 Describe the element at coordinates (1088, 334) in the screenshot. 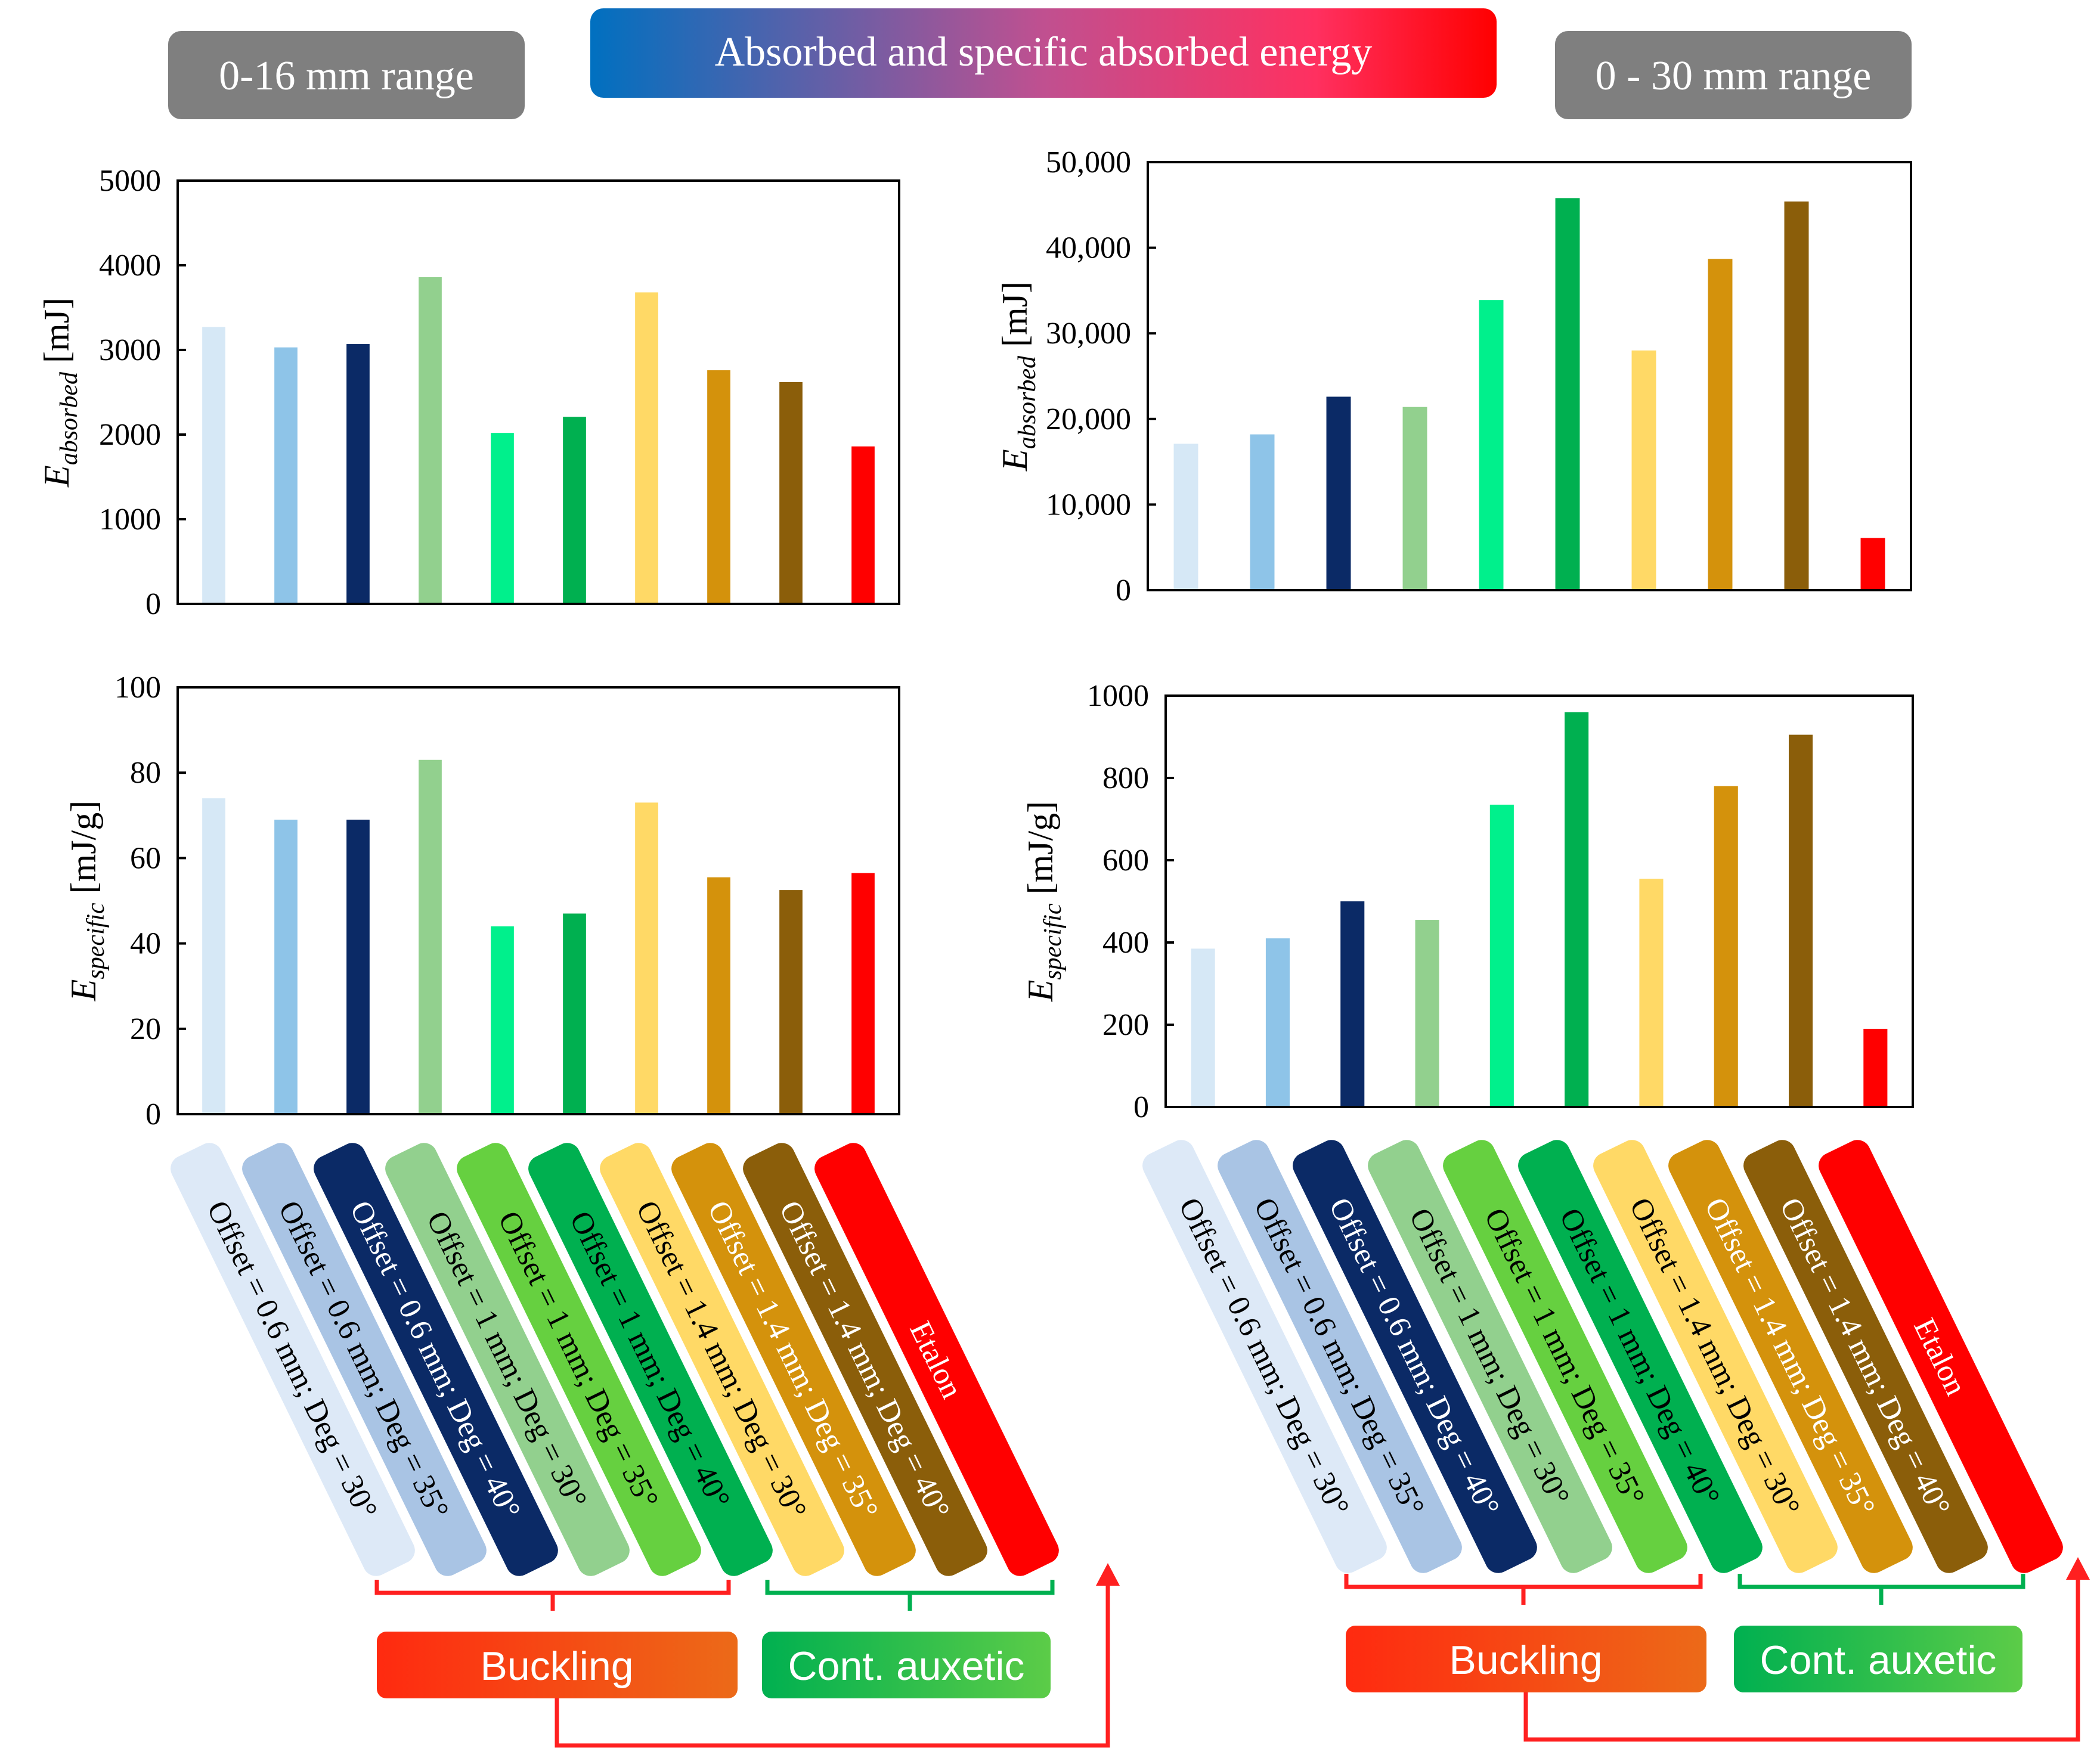

I see `y-tick-label: 30,000` at that location.